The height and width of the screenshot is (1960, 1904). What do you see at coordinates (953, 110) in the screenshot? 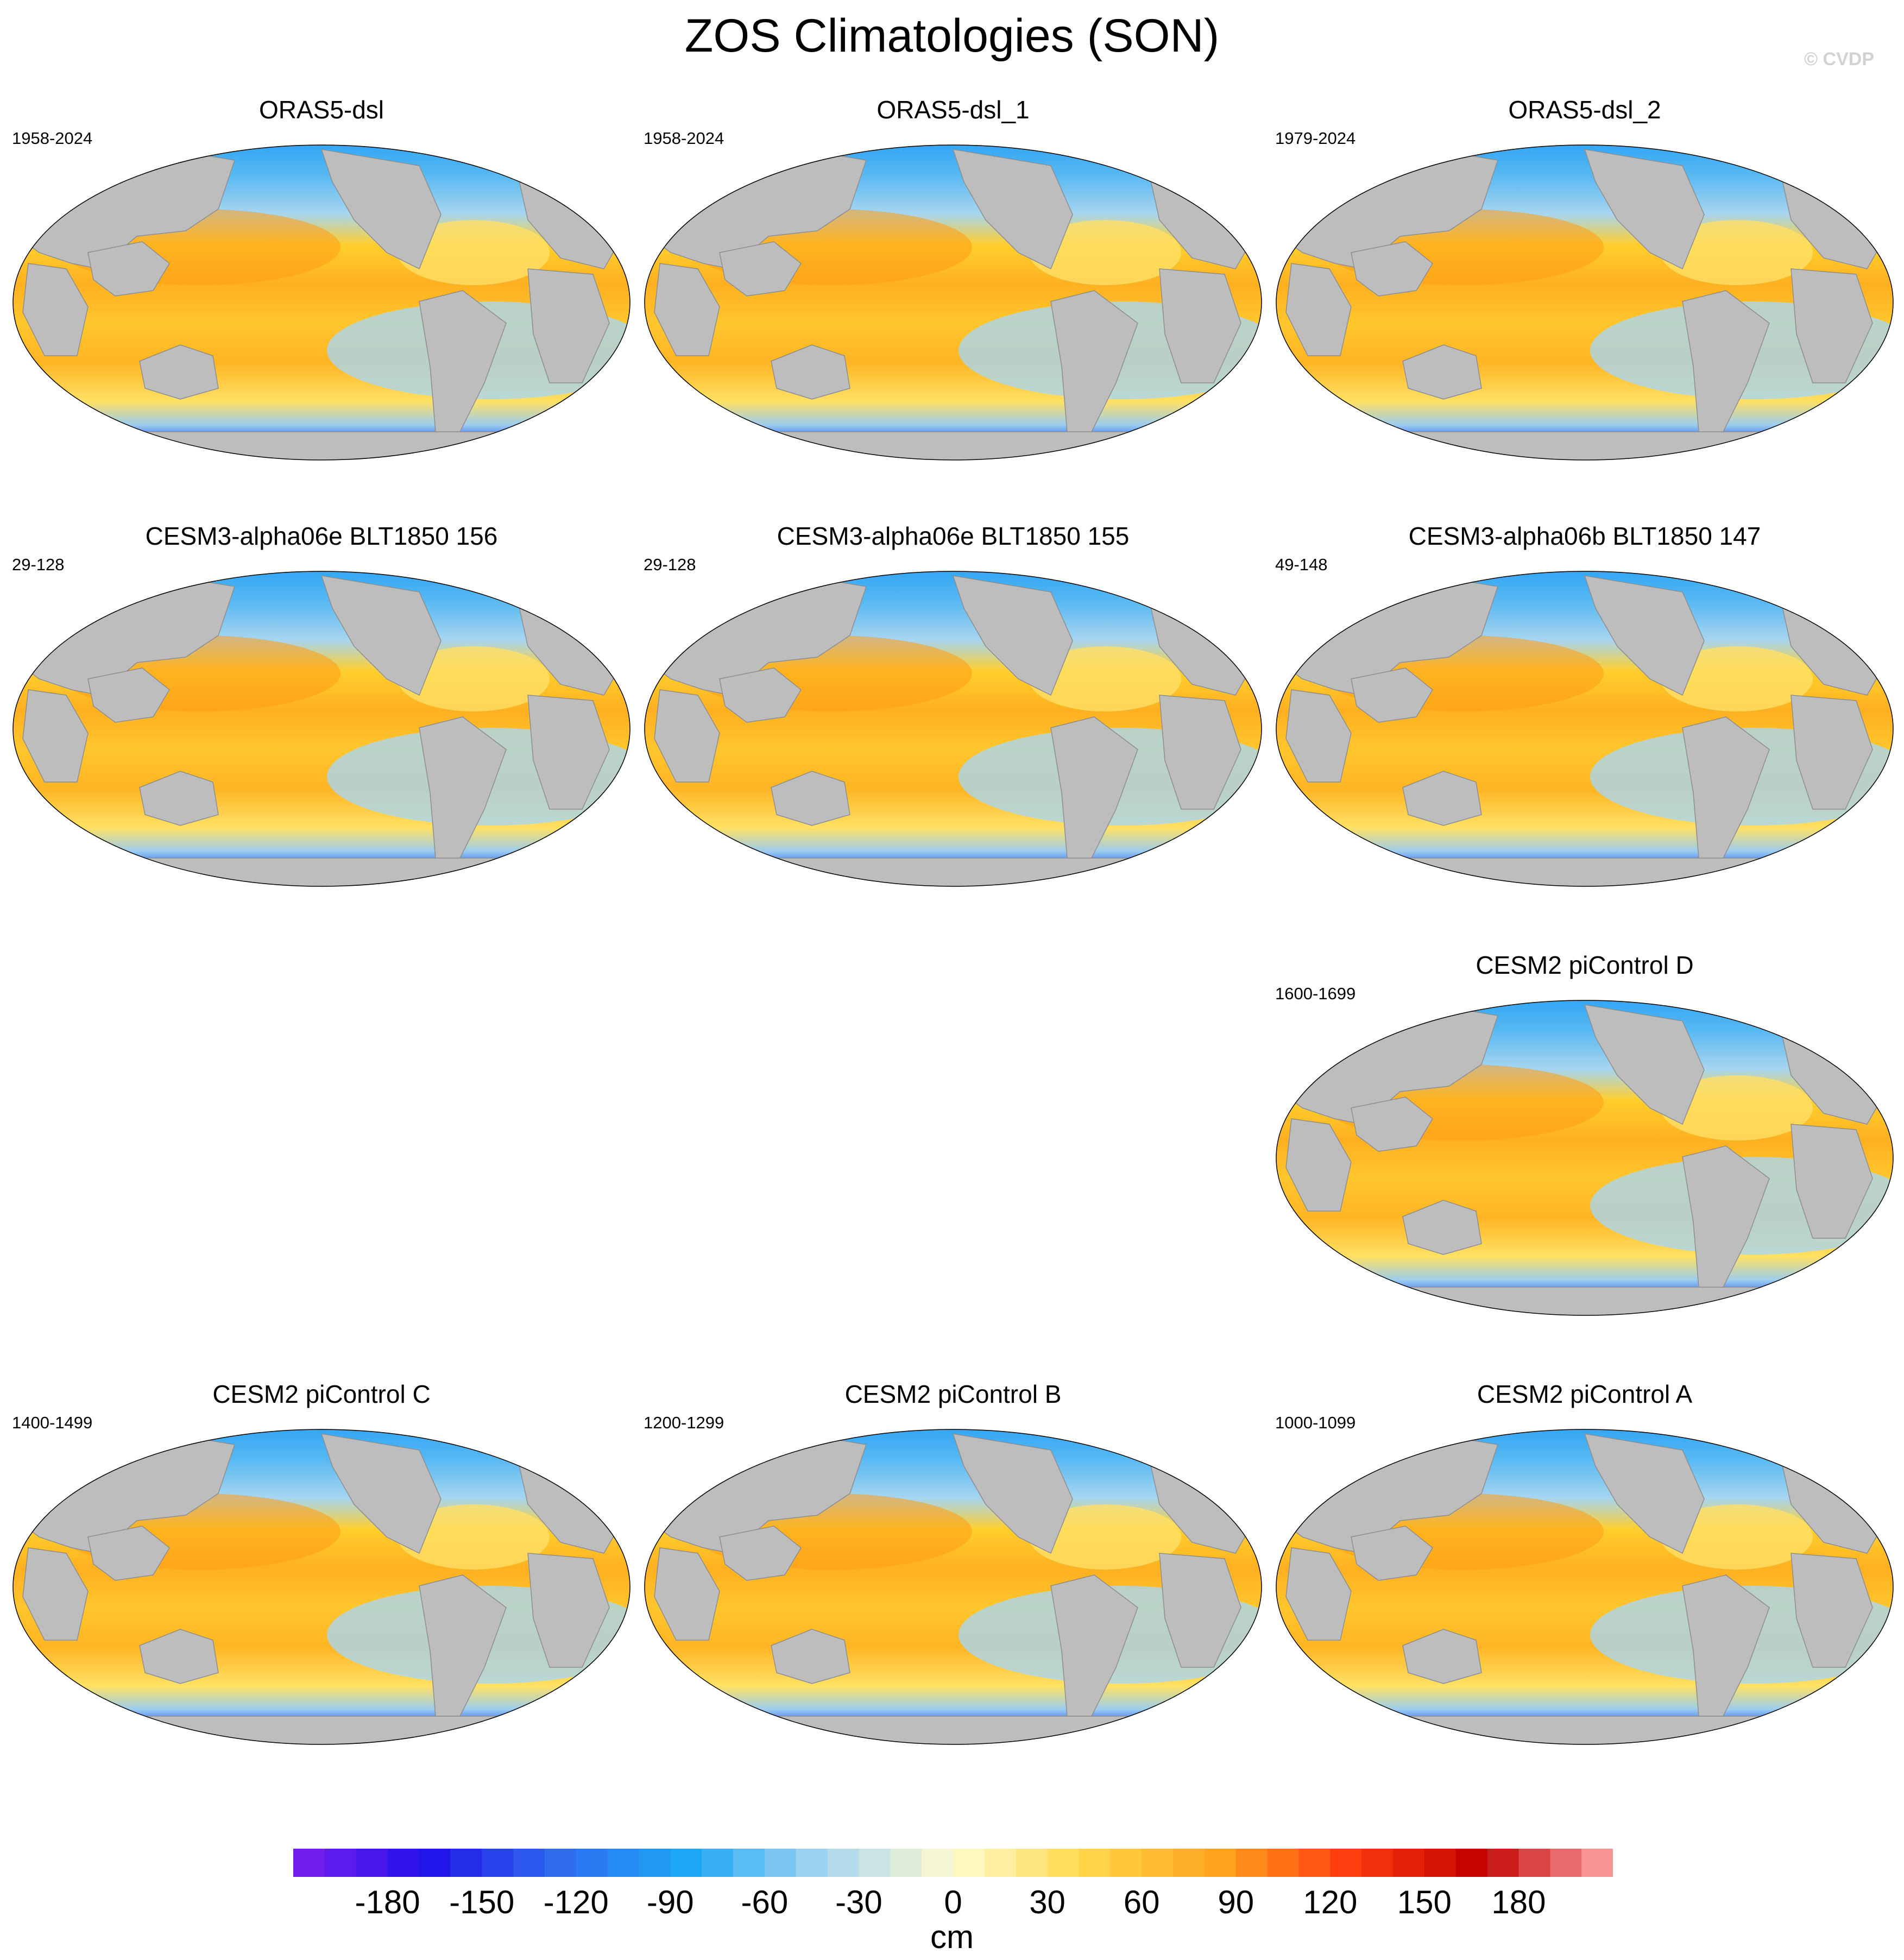
I see `panel-title: ORAS5-dsl_1` at bounding box center [953, 110].